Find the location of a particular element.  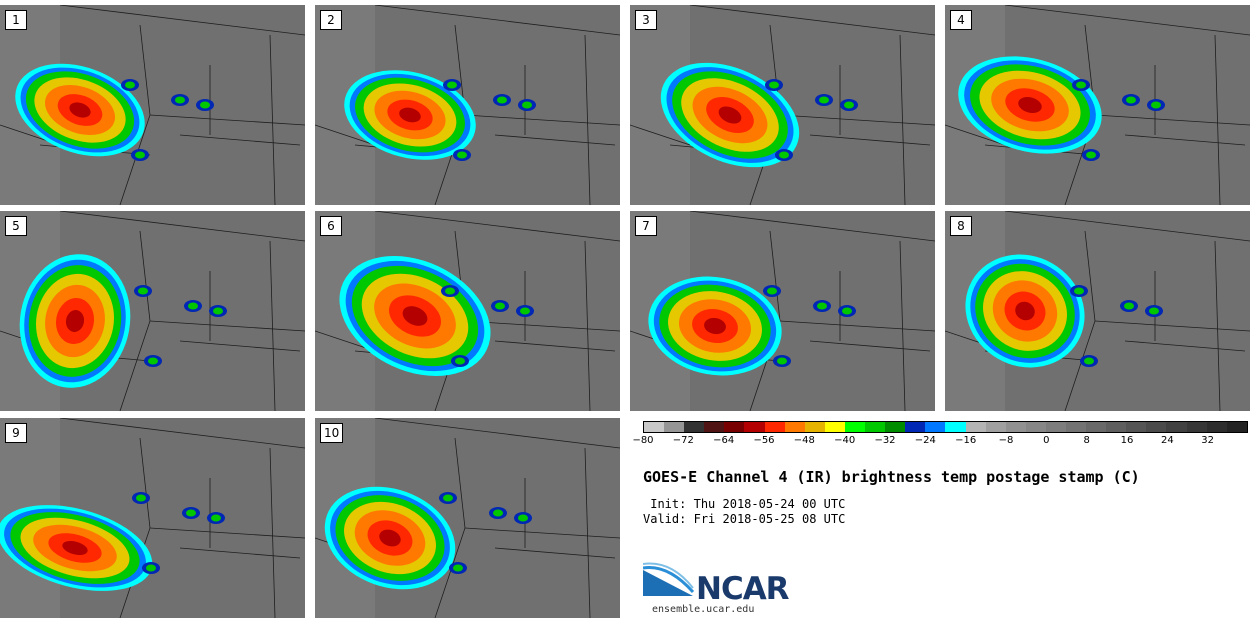

colorbar-tick-label: −48 is located at coordinates (804, 440).